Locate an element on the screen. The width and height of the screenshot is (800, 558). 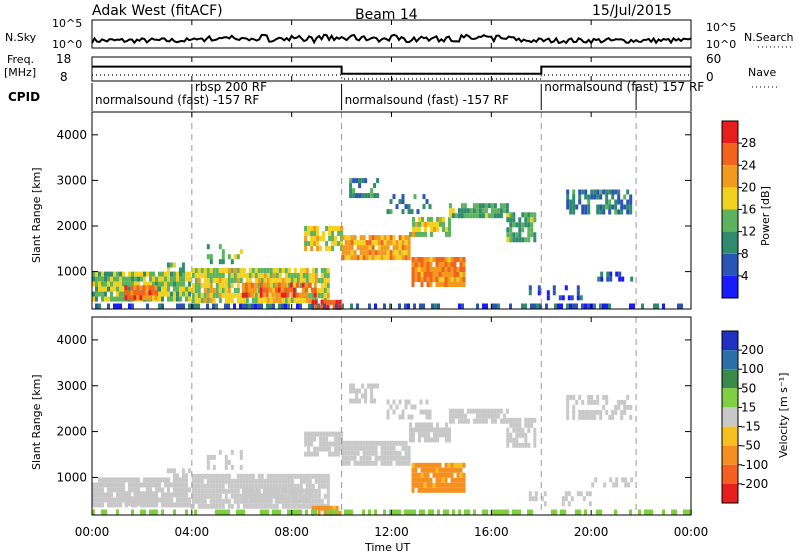
cpid-label: CPID is located at coordinates (24, 97).